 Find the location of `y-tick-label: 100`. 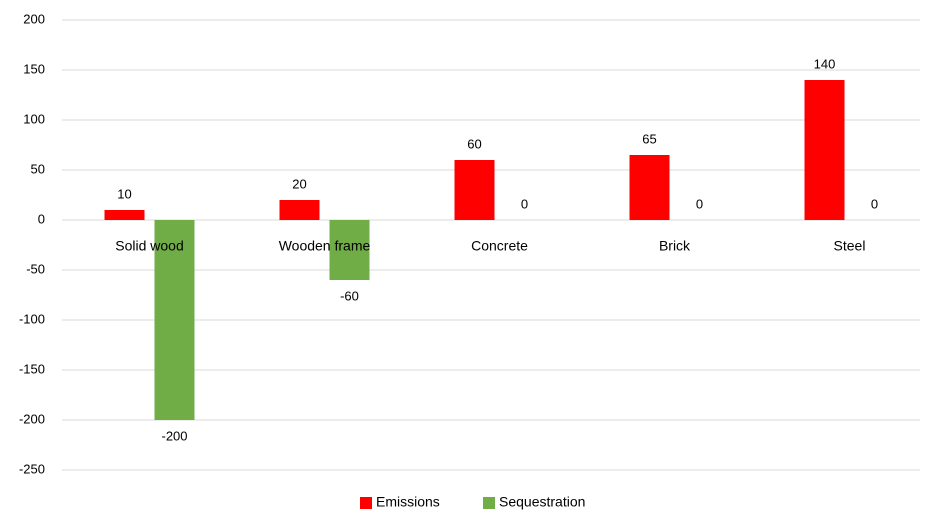

y-tick-label: 100 is located at coordinates (34, 118).